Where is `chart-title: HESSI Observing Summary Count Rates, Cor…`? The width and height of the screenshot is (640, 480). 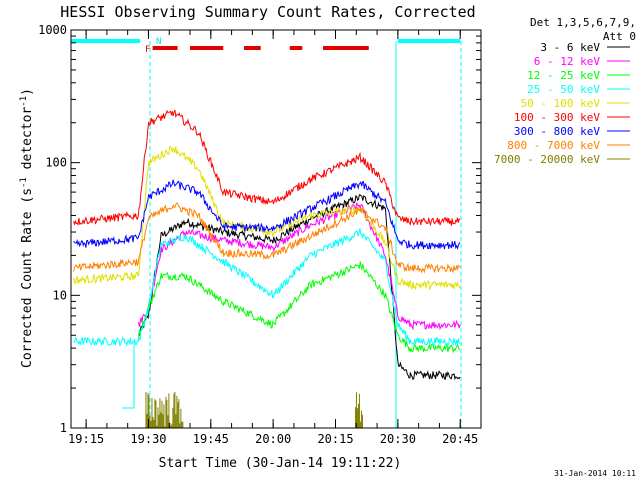 chart-title: HESSI Observing Summary Count Rates, Cor… is located at coordinates (267, 12).